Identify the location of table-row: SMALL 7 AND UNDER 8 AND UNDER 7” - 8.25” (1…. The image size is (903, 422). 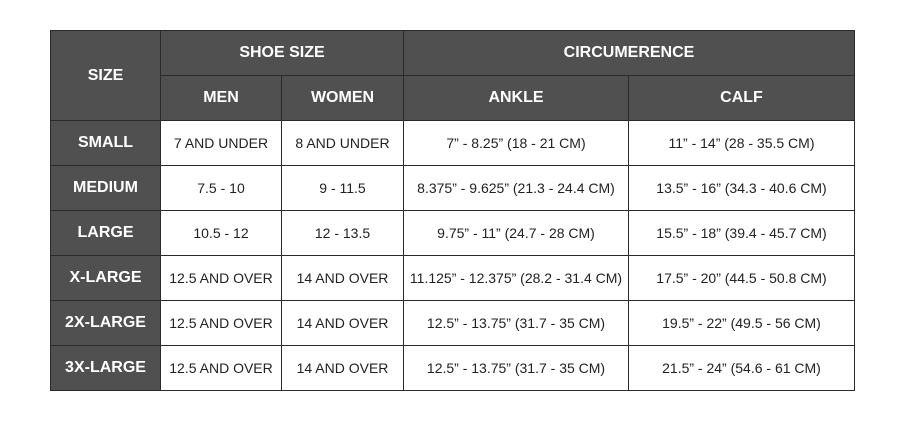
(452, 143).